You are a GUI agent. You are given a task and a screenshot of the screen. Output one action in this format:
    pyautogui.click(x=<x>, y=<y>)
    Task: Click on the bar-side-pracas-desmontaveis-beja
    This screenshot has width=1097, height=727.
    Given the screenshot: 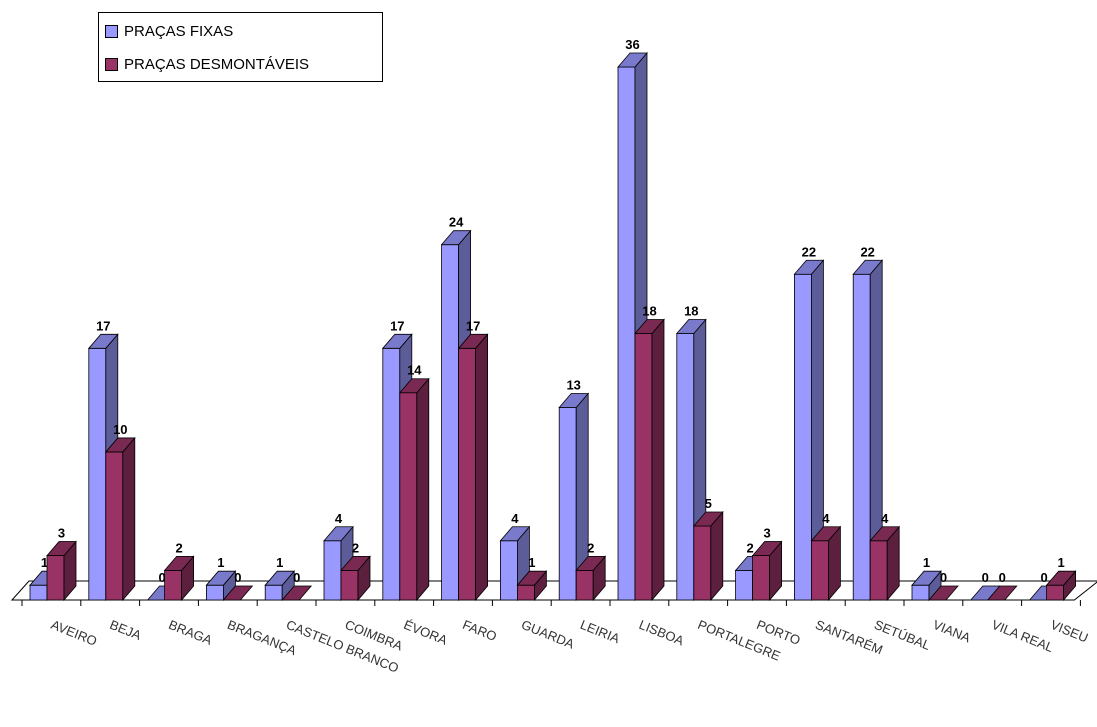 What is the action you would take?
    pyautogui.click(x=129, y=519)
    